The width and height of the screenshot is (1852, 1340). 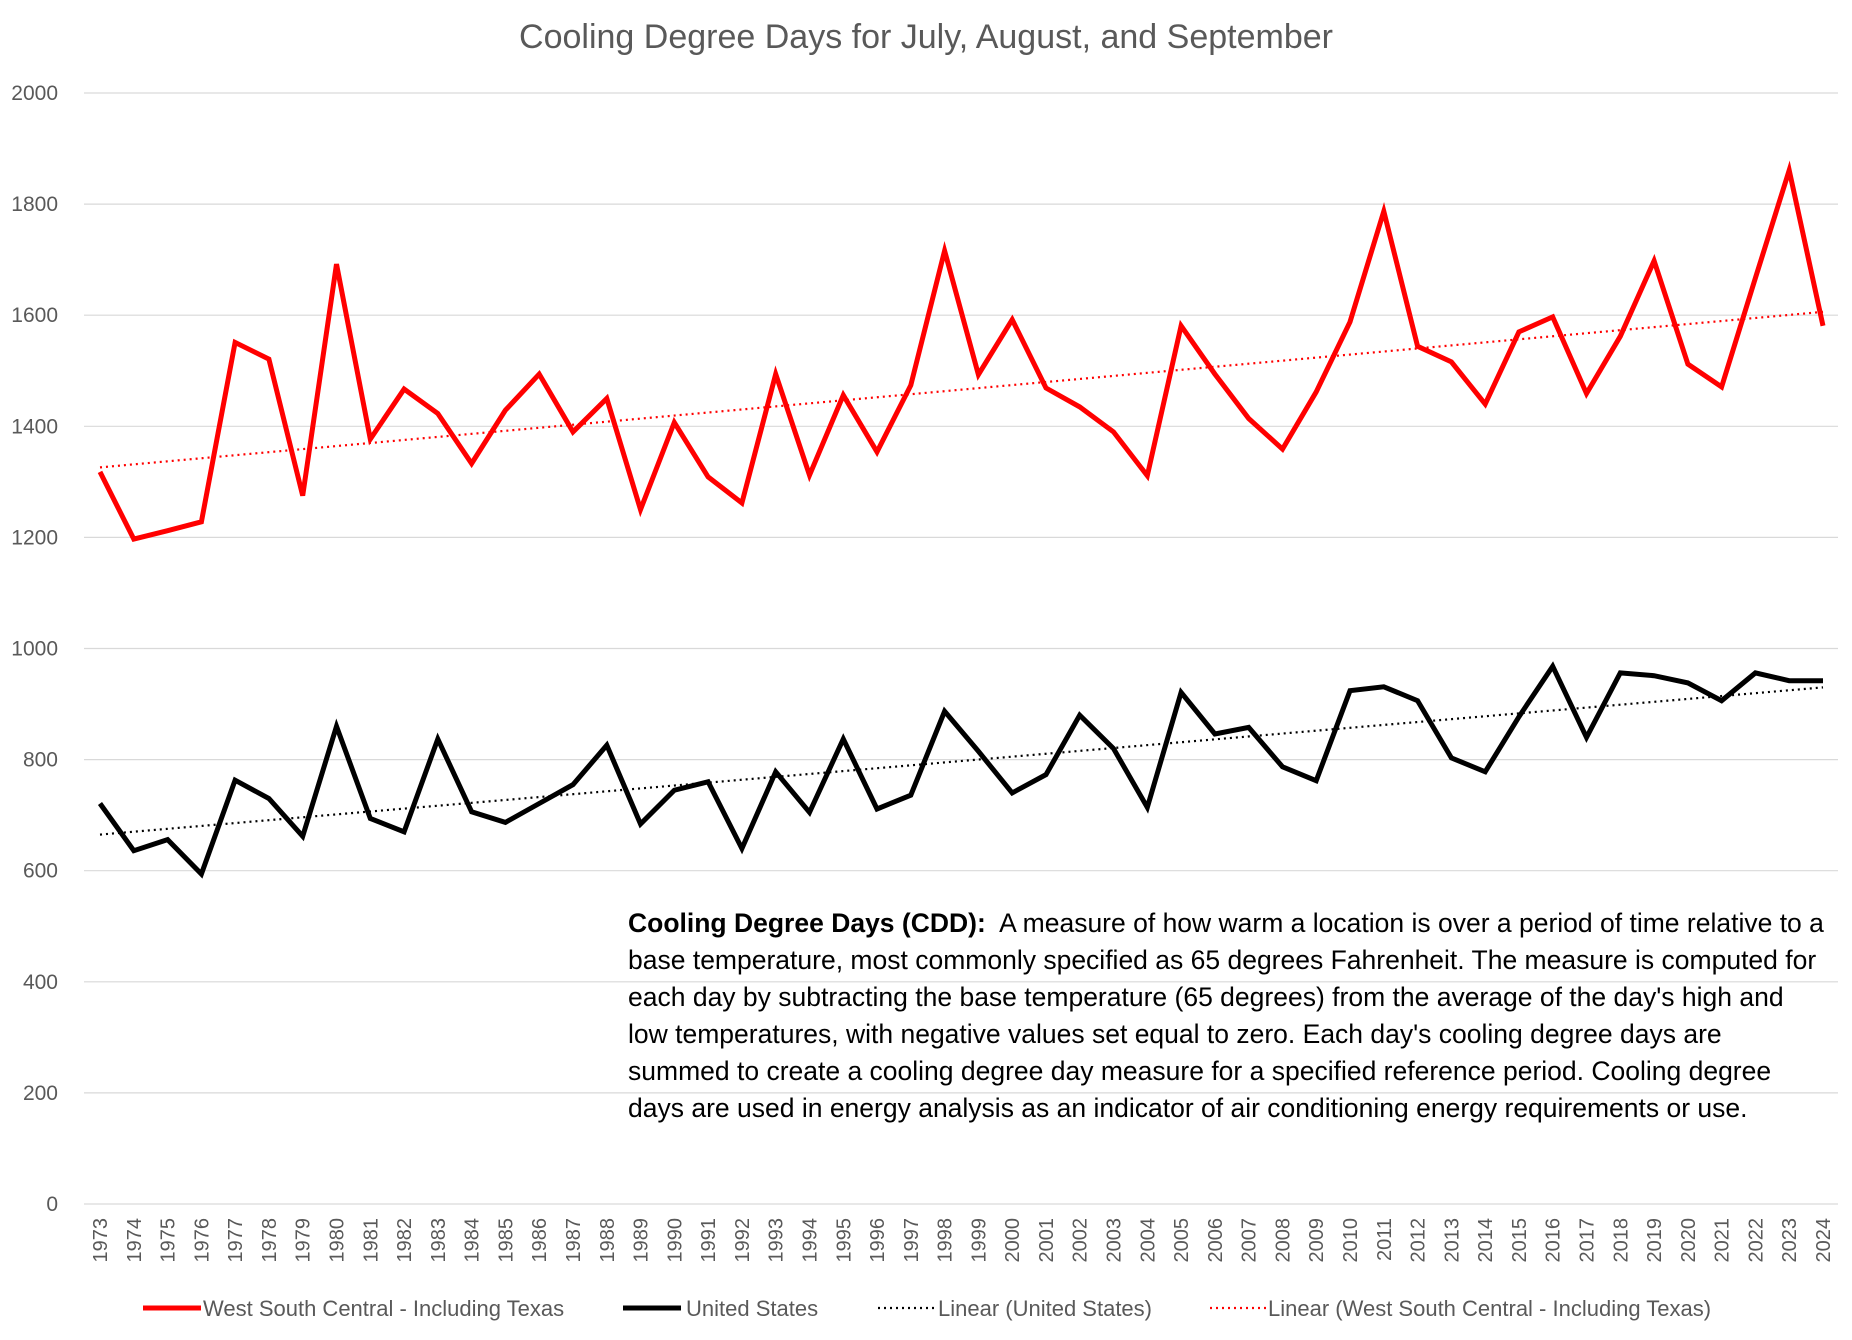 What do you see at coordinates (1081, 1240) in the screenshot?
I see `x-tick-label: 2002` at bounding box center [1081, 1240].